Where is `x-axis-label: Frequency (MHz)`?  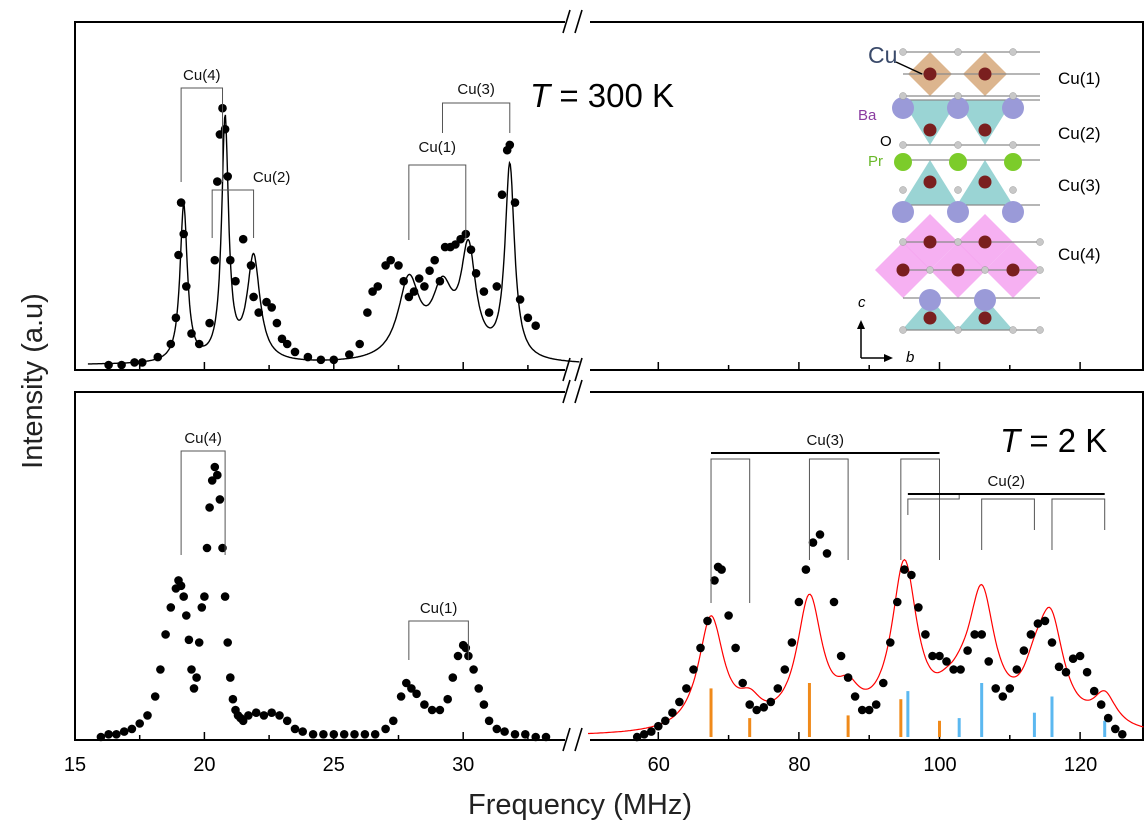 x-axis-label: Frequency (MHz) is located at coordinates (580, 805).